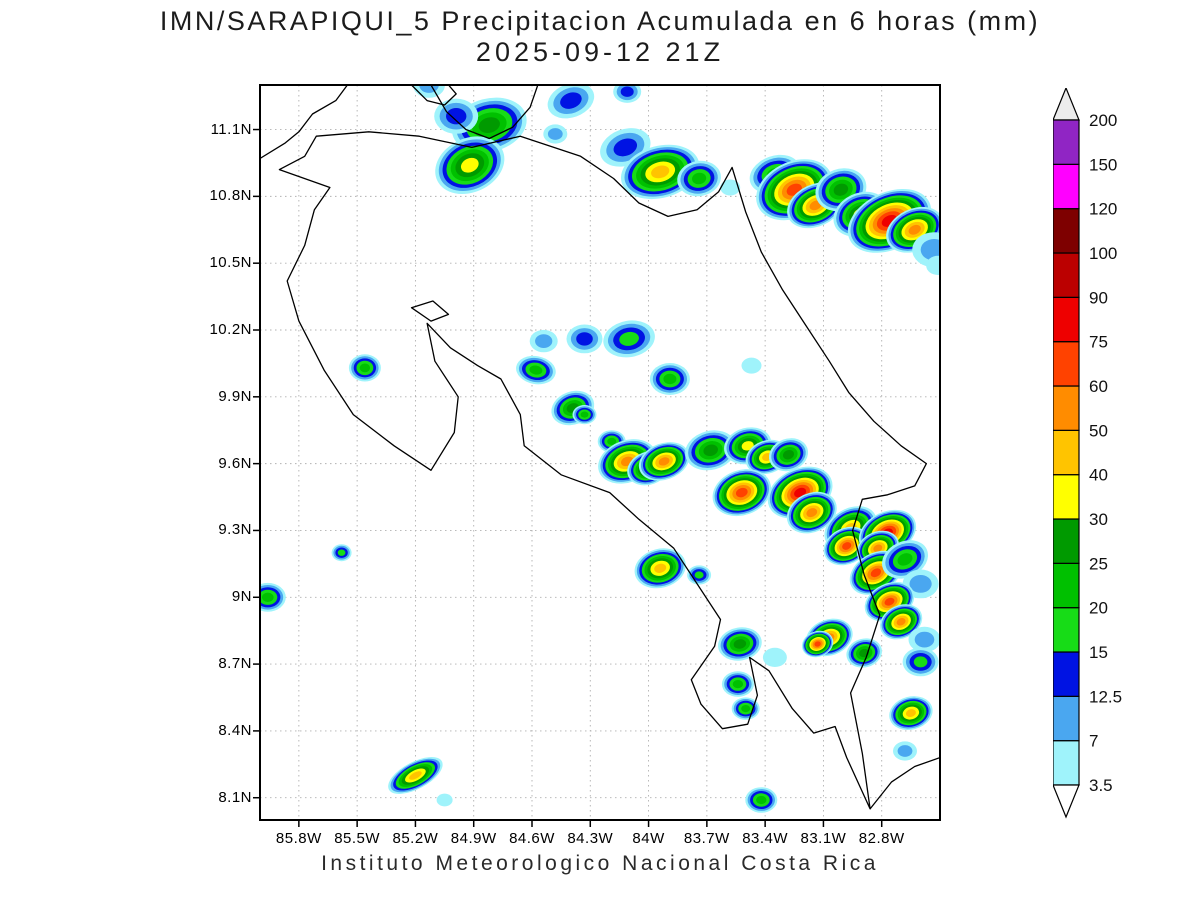  Describe the element at coordinates (765, 838) in the screenshot. I see `lon-tick-label: 83.4W` at that location.